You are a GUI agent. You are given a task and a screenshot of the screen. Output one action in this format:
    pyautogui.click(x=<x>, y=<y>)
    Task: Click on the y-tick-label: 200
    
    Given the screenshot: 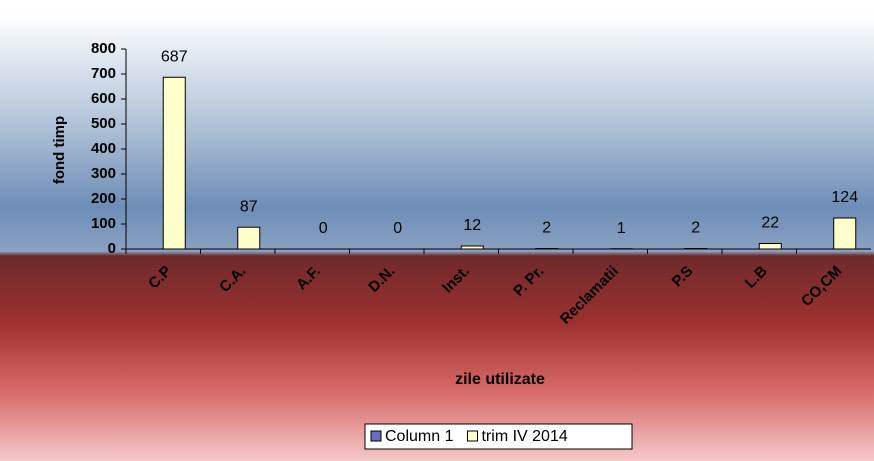 What is the action you would take?
    pyautogui.click(x=103, y=198)
    